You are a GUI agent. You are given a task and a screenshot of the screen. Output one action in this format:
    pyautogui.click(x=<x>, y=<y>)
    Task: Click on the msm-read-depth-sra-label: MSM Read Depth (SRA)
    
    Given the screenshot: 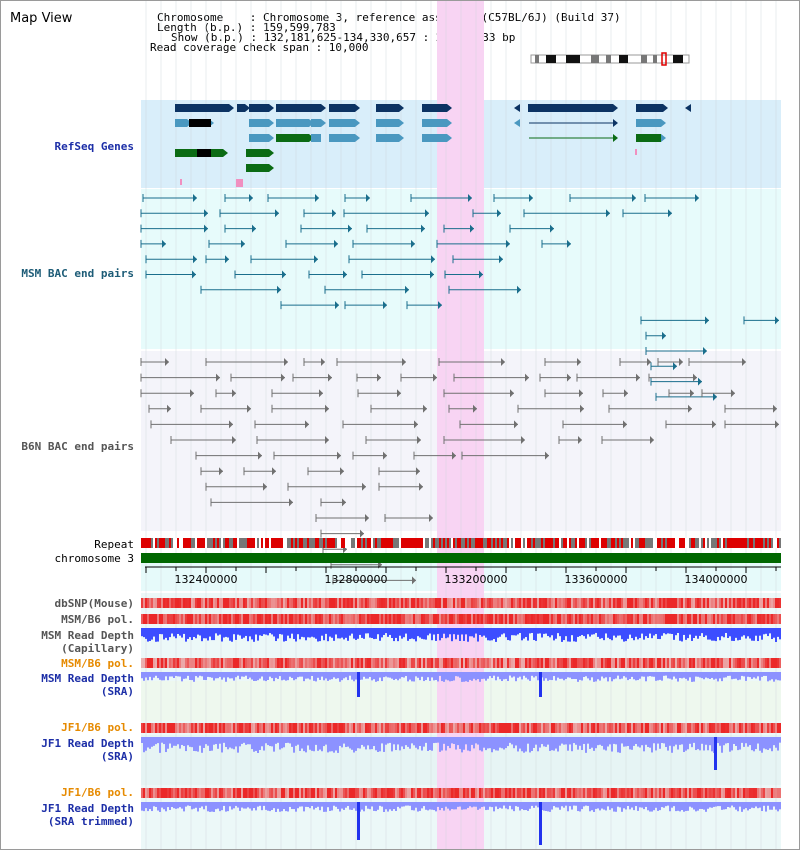 What is the action you would take?
    pyautogui.click(x=87, y=685)
    